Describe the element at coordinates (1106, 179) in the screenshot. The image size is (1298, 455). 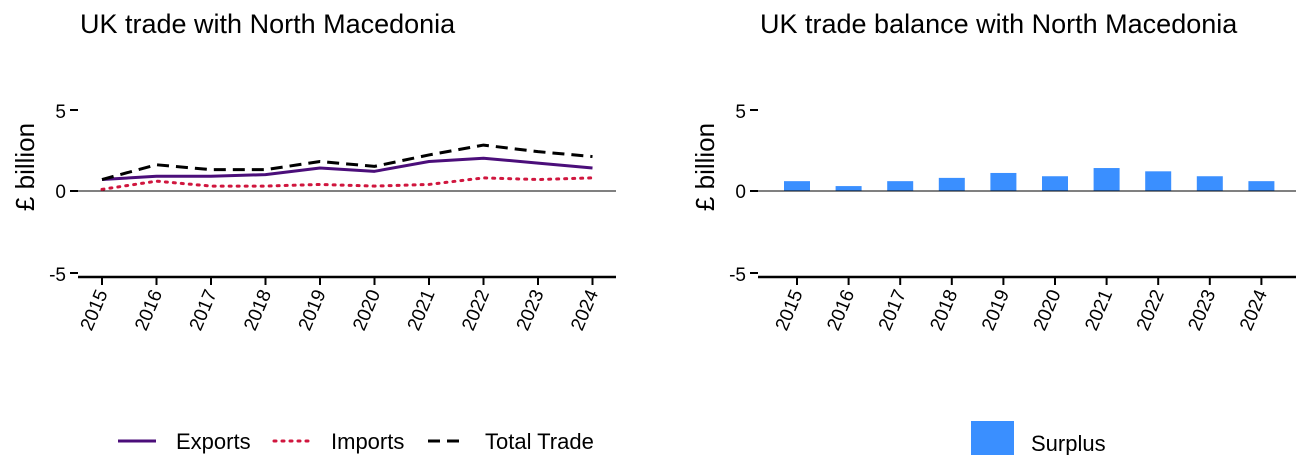
I see `bar-2021` at that location.